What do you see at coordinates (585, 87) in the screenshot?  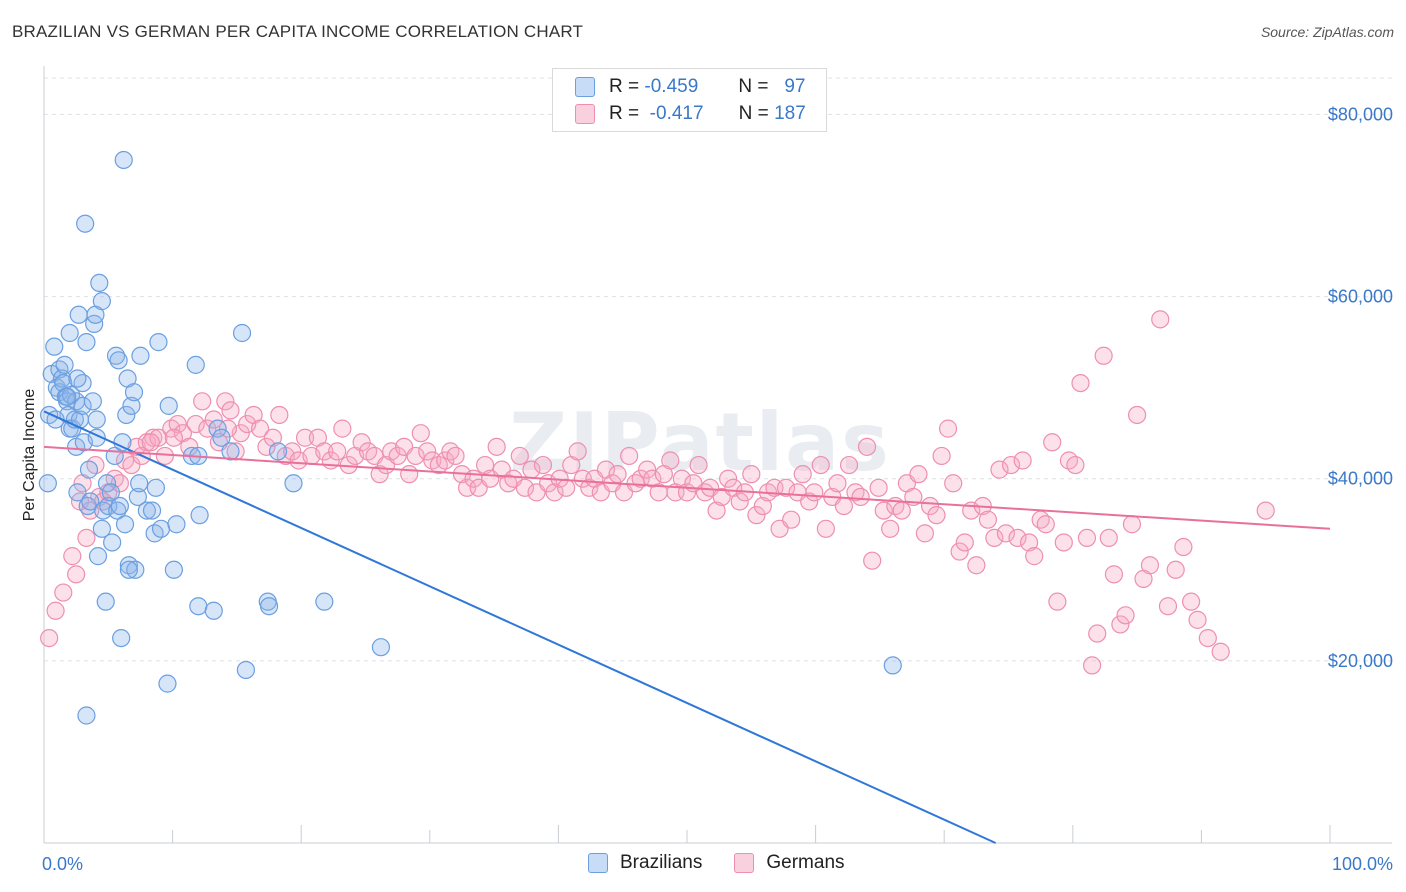 I see `legend-swatch-blue` at bounding box center [585, 87].